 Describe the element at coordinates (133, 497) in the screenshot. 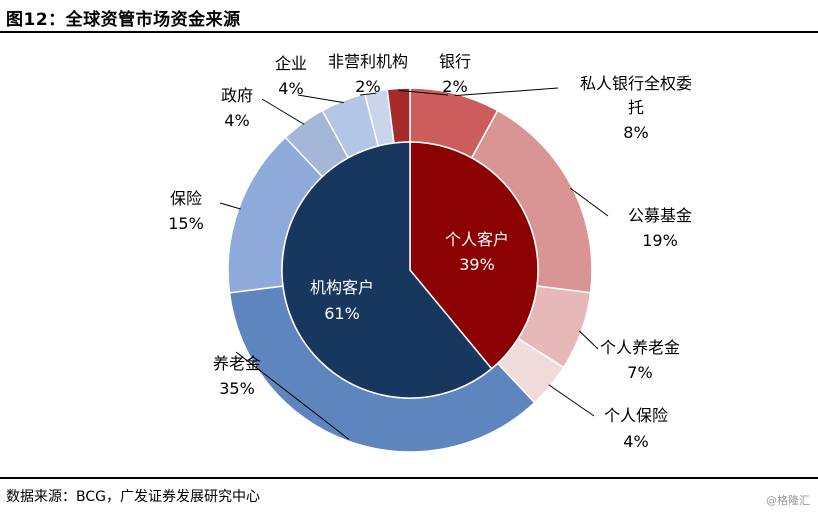

I see `source-note: 数据来源：BCG，广发证券发展研究中心` at that location.